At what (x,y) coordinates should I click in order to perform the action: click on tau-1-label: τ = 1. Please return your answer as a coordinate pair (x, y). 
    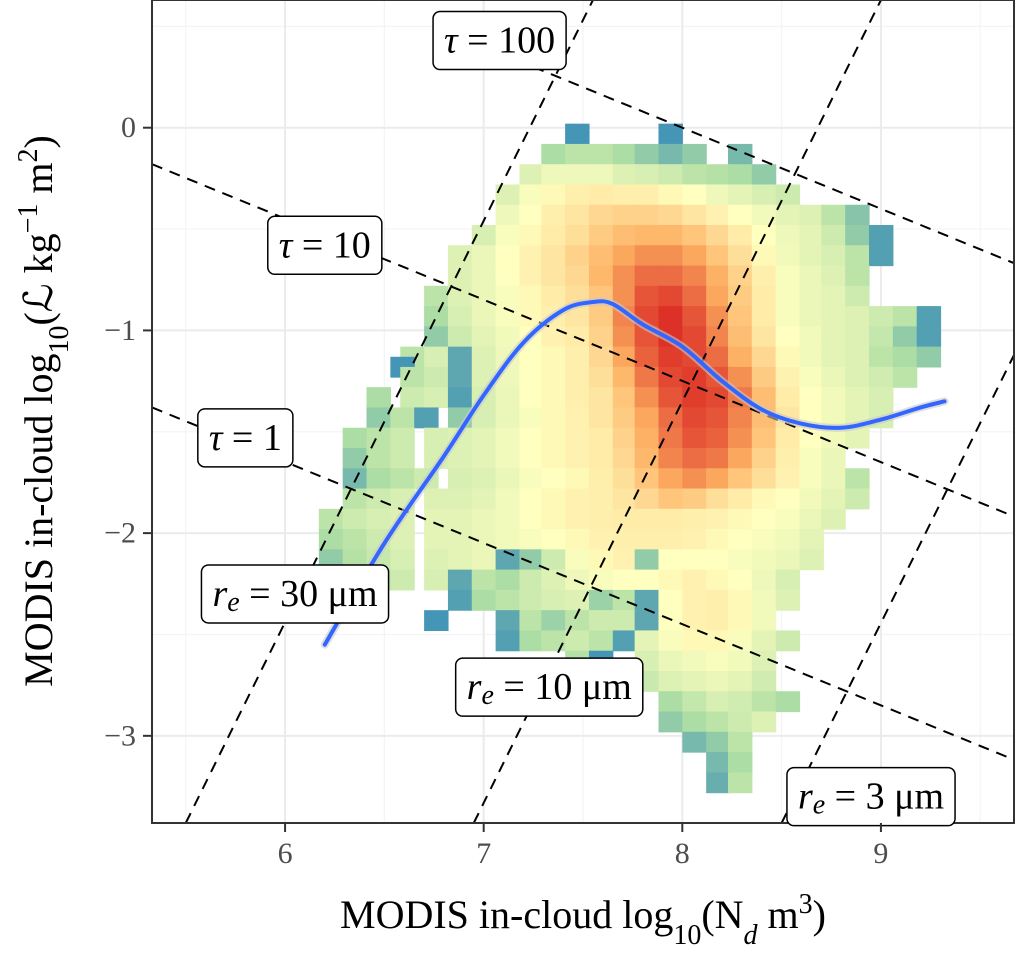
    Looking at the image, I should click on (245, 438).